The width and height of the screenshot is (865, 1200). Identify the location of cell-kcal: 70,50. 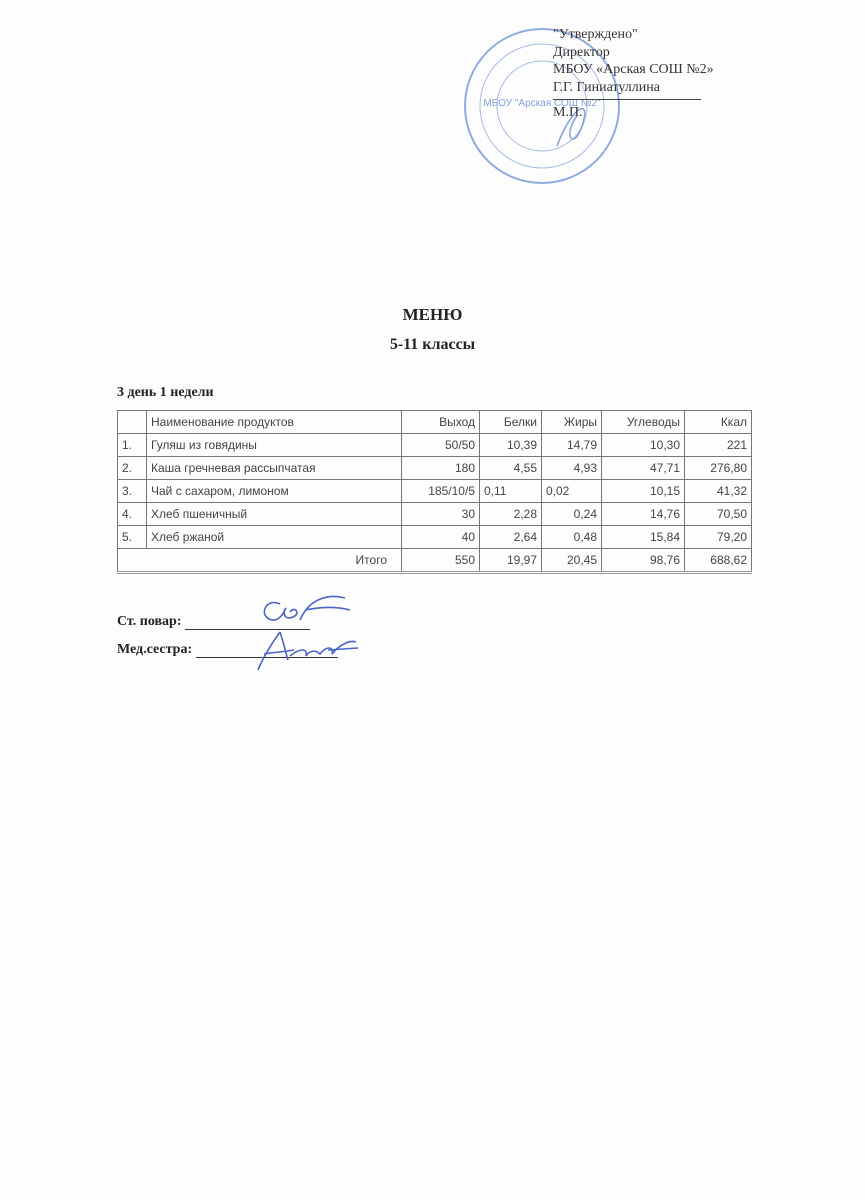
(718, 514).